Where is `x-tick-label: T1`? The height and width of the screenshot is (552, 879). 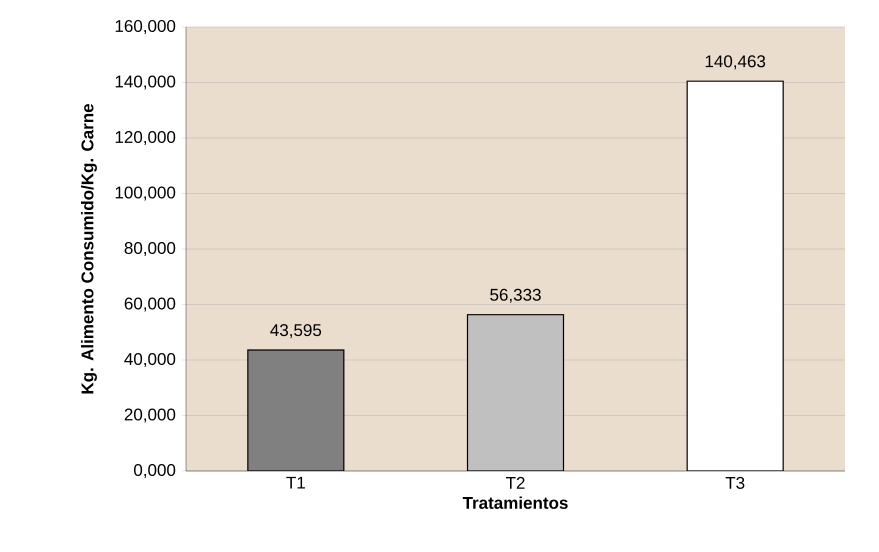
x-tick-label: T1 is located at coordinates (295, 482).